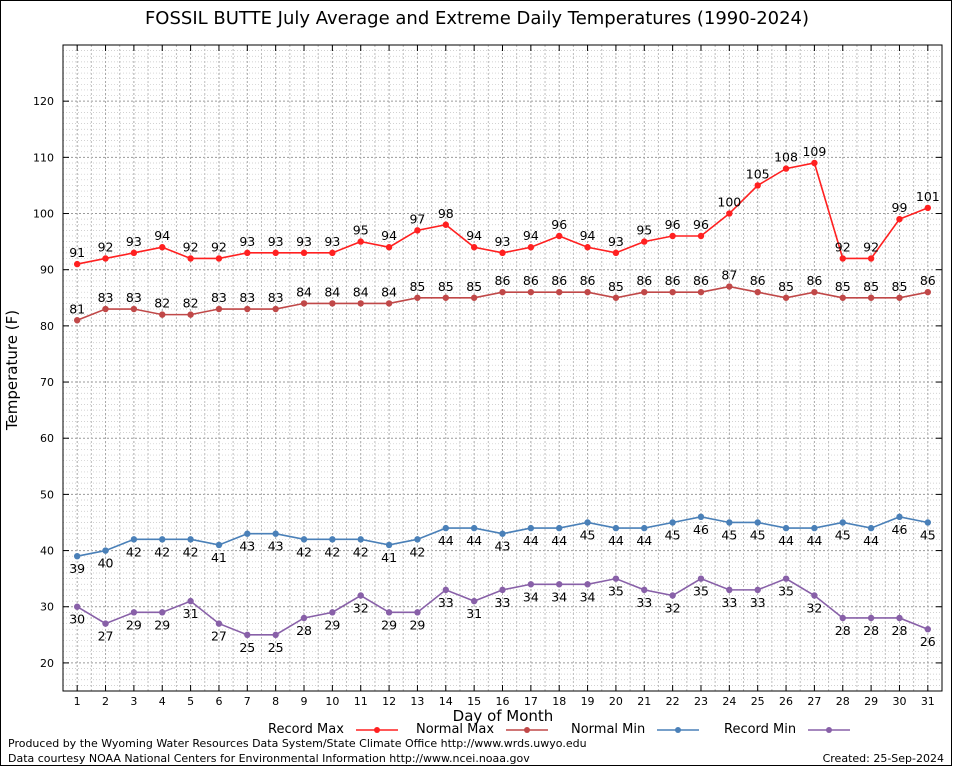 This screenshot has width=954, height=768. Describe the element at coordinates (678, 729) in the screenshot. I see `legend-swatch-normal-min` at that location.